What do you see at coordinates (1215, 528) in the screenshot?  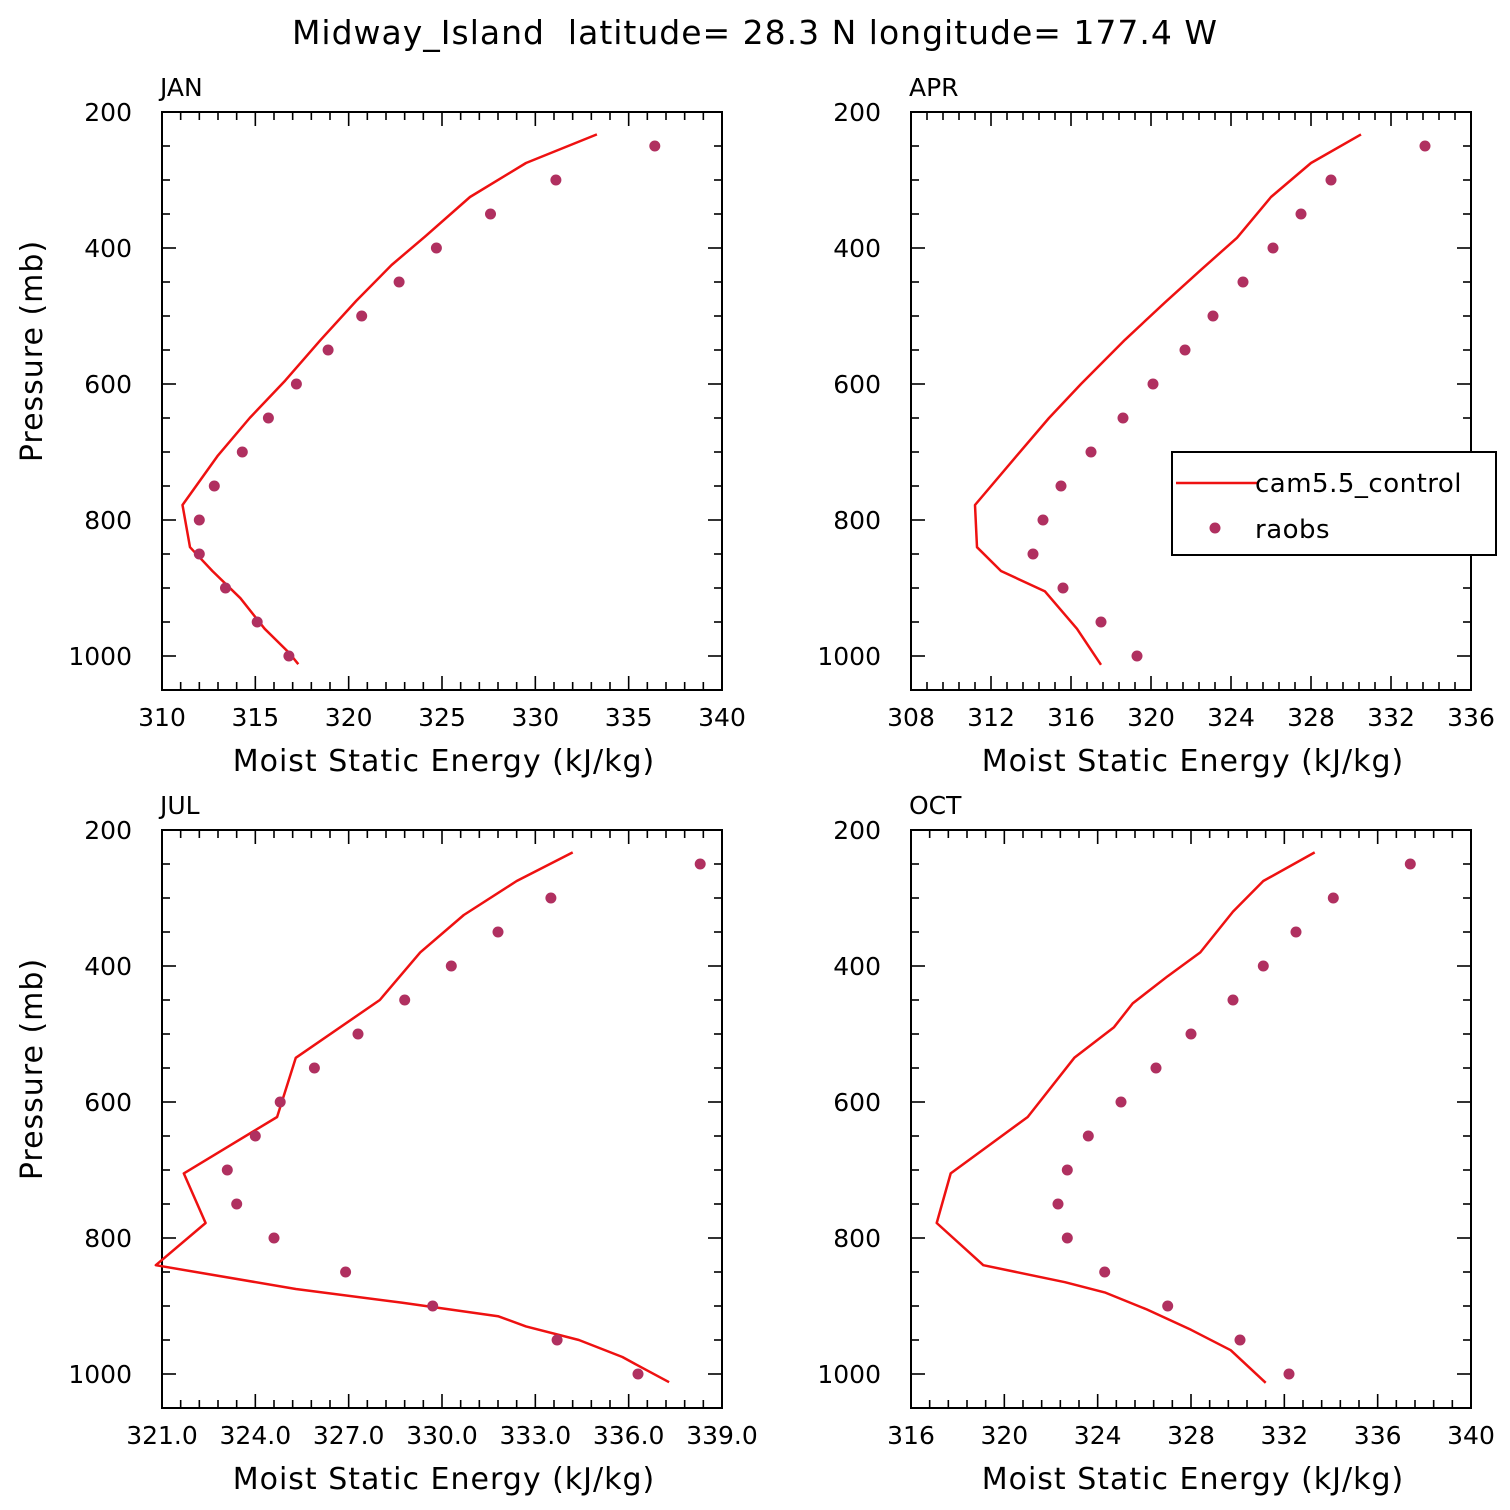 I see `legend-dot-swatch` at bounding box center [1215, 528].